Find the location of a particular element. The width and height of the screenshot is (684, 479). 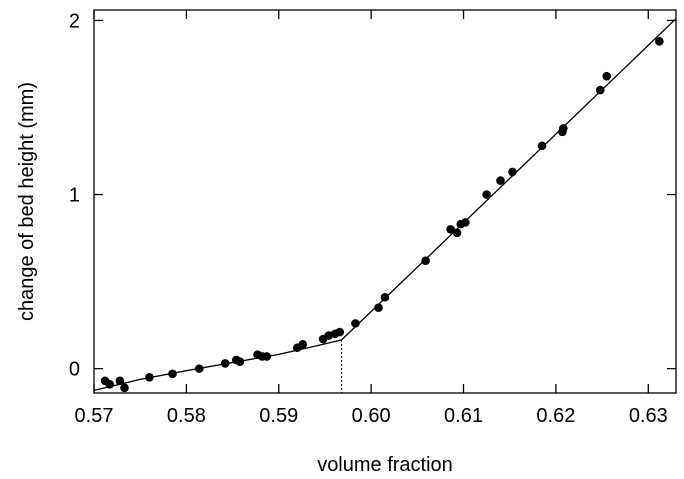

y-axis-label: change of bed height (mm) is located at coordinates (27, 201).